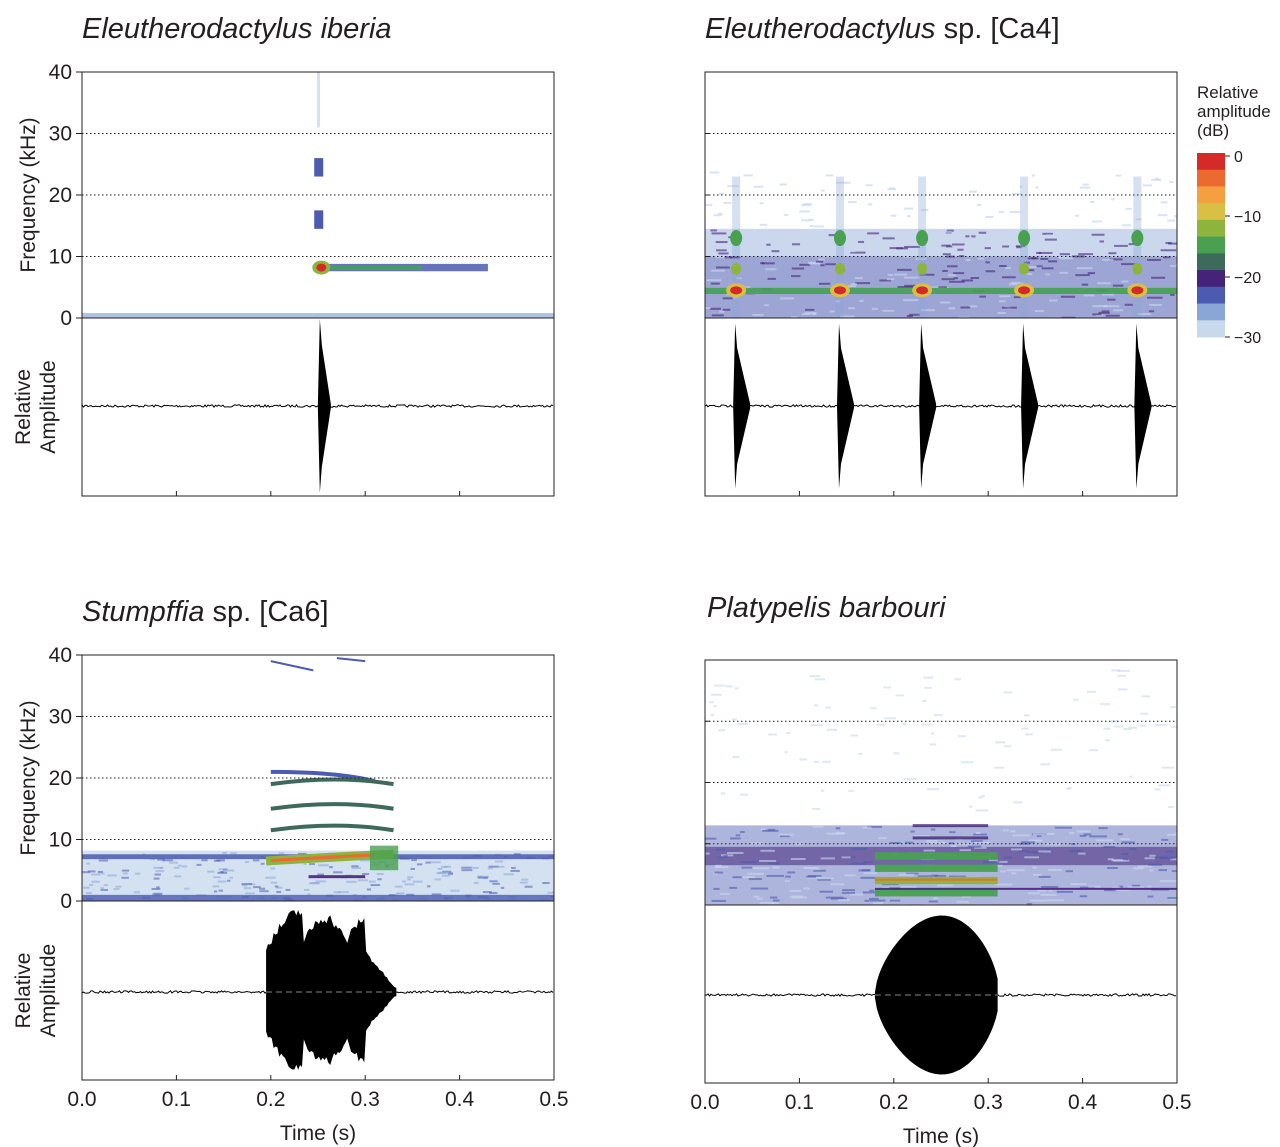 The height and width of the screenshot is (1147, 1280). I want to click on y-tick-label: 20, so click(60, 778).